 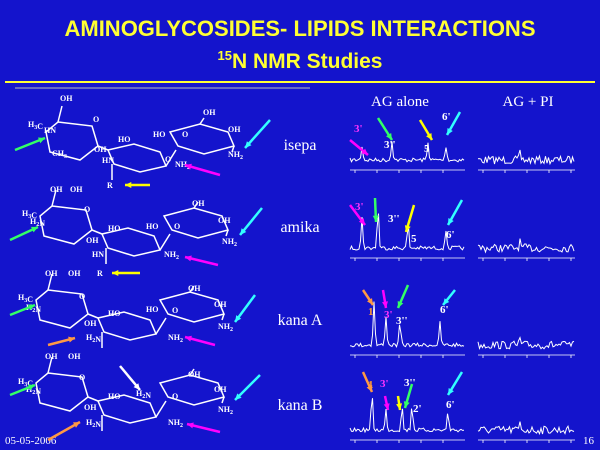 What do you see at coordinates (300, 60) in the screenshot?
I see `subtitle: 15N NMR Studies` at bounding box center [300, 60].